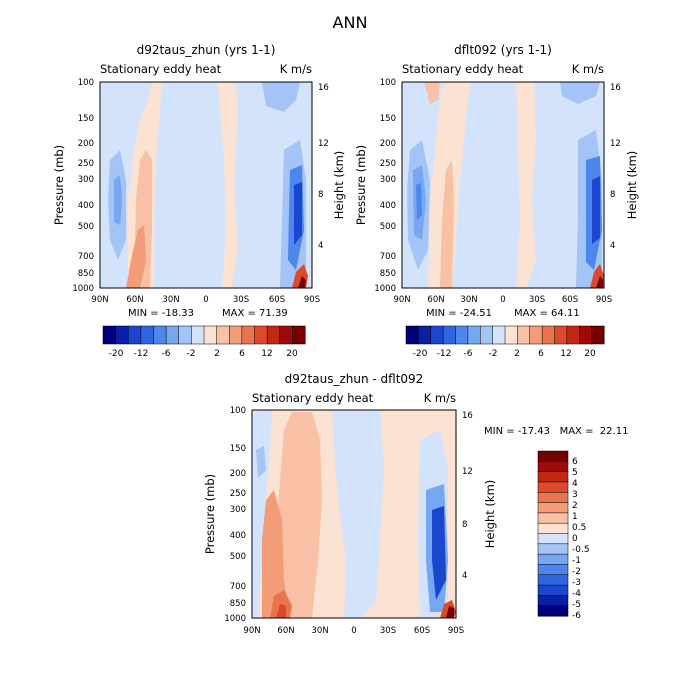 Image resolution: width=700 pixels, height=700 pixels. What do you see at coordinates (235, 515) in the screenshot?
I see `panel-c-left-axis: 100 150 200 250 300 400 500 700 850 1000` at bounding box center [235, 515].